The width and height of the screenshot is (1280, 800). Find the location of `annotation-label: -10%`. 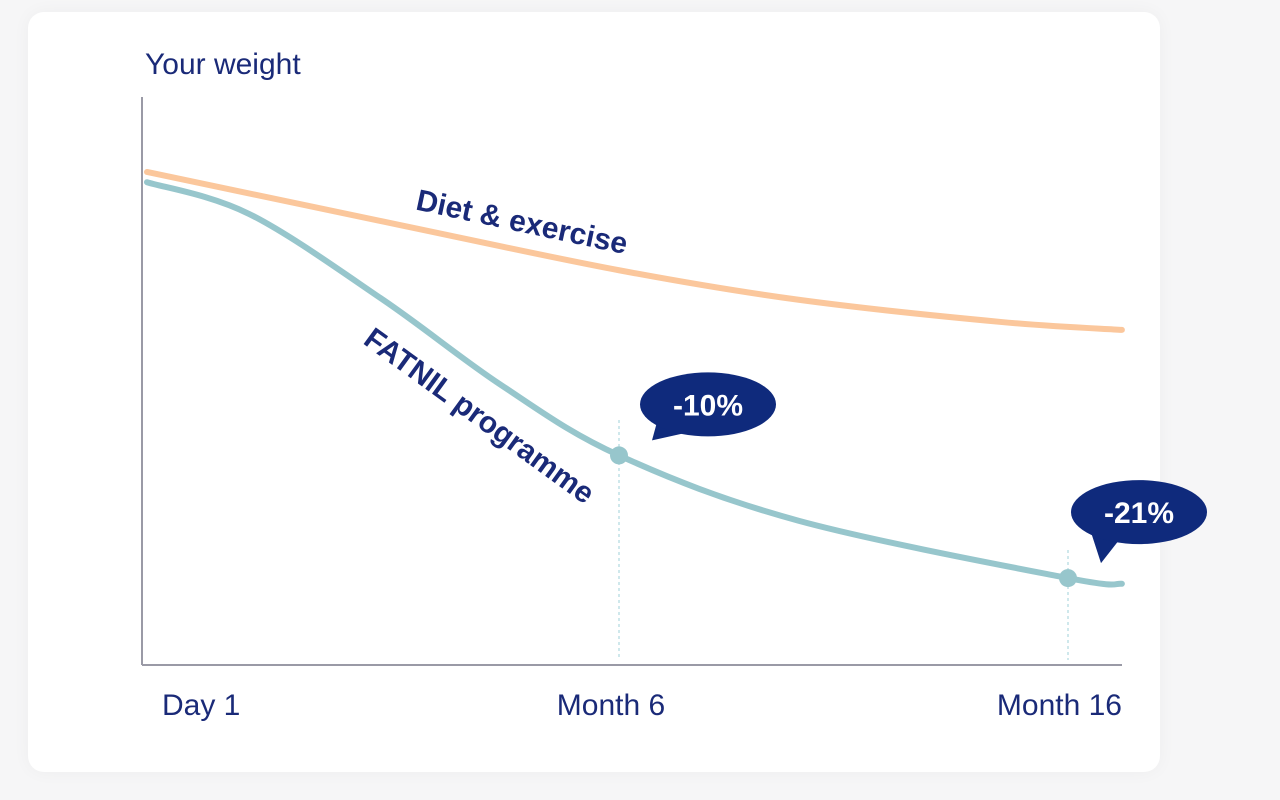

annotation-label: -10% is located at coordinates (708, 405).